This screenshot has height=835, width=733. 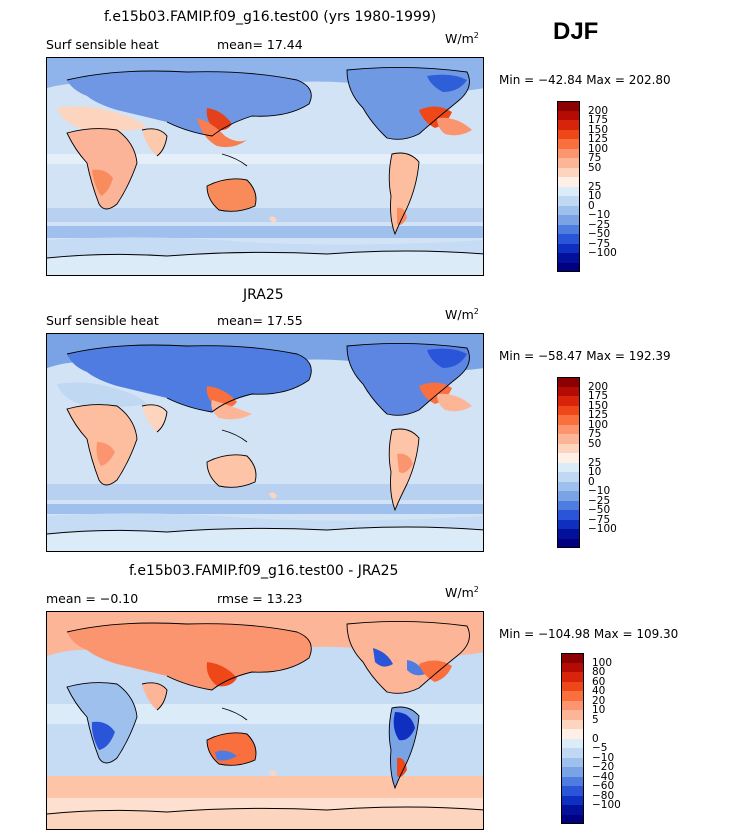 I want to click on panel3-mean-label: mean = −0.10, so click(x=92, y=598).